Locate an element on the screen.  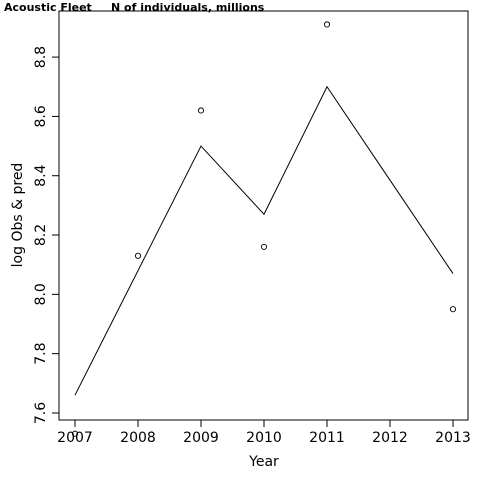
y-tick-label: 8.0 is located at coordinates (41, 294).